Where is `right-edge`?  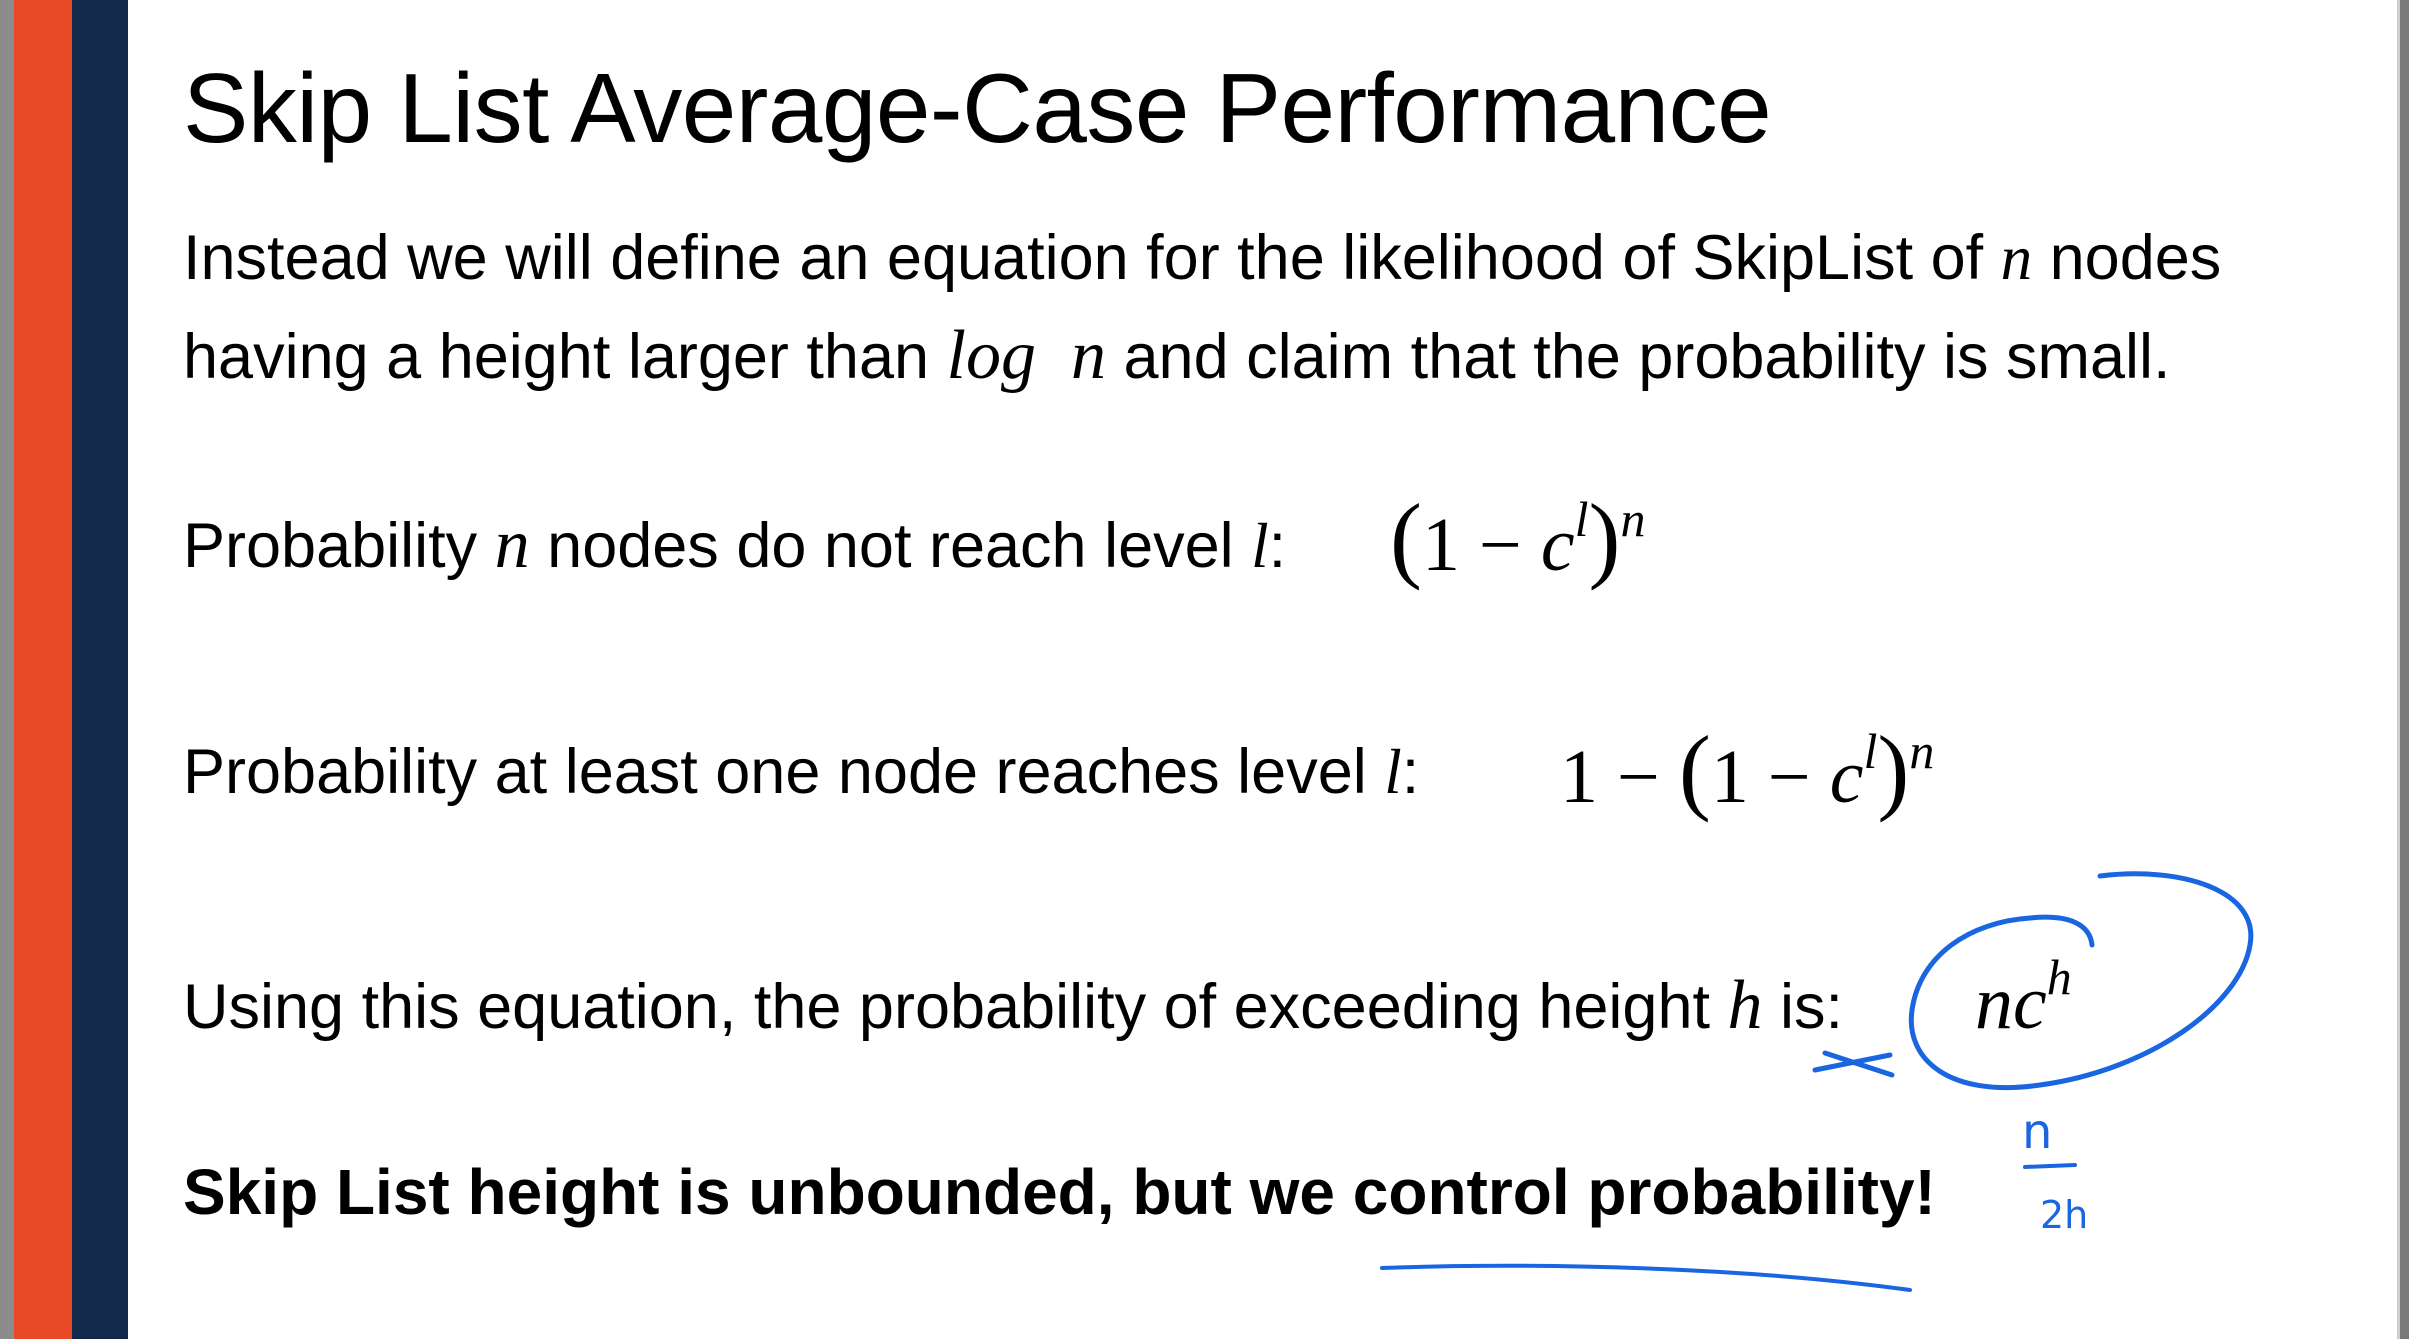
right-edge is located at coordinates (2404, 669).